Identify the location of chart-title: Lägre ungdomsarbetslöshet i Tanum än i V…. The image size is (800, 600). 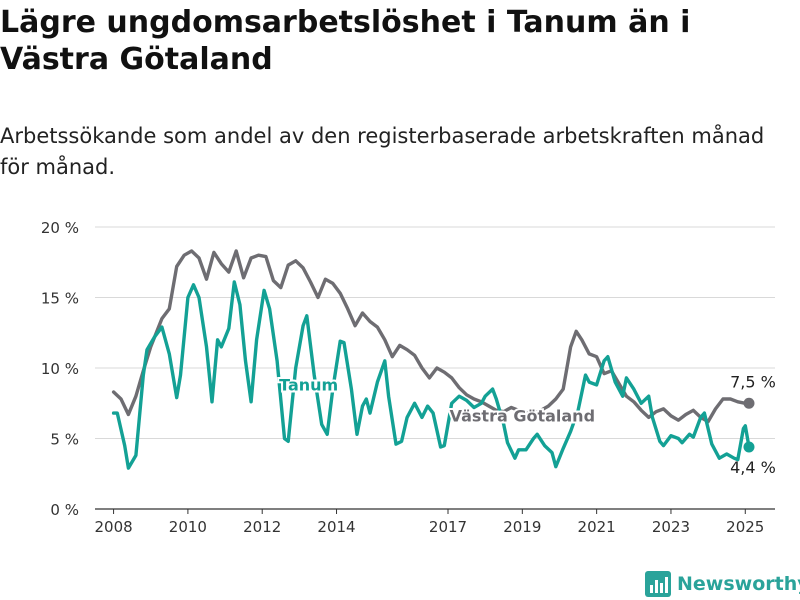
(345, 41).